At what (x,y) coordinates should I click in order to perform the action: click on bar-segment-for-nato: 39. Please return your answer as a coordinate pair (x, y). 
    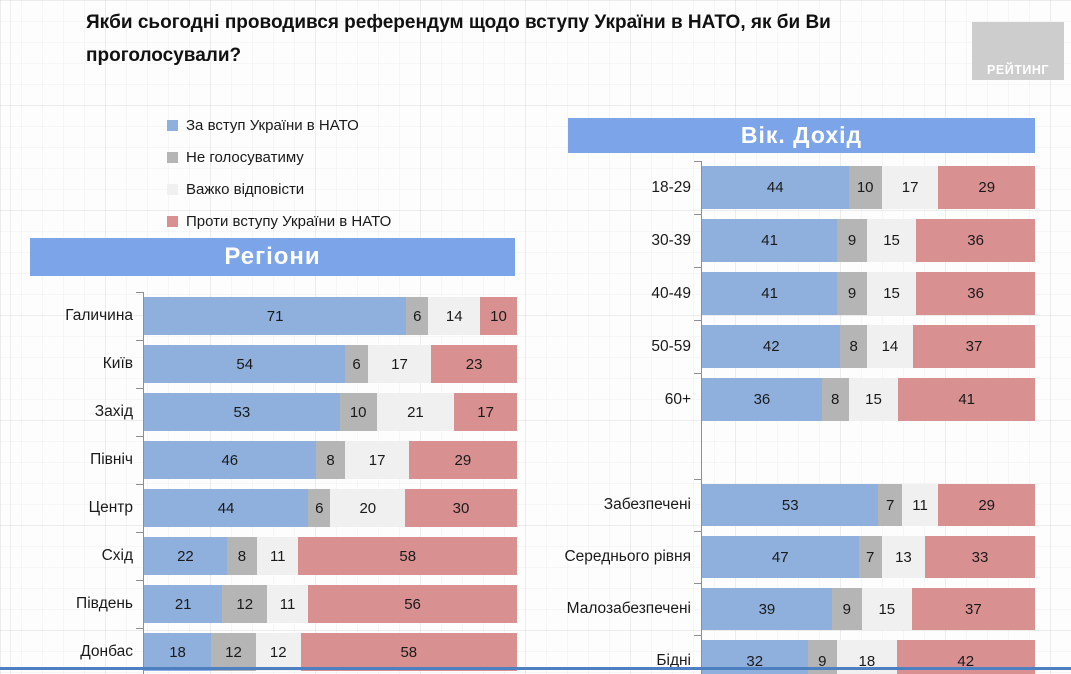
    Looking at the image, I should click on (767, 609).